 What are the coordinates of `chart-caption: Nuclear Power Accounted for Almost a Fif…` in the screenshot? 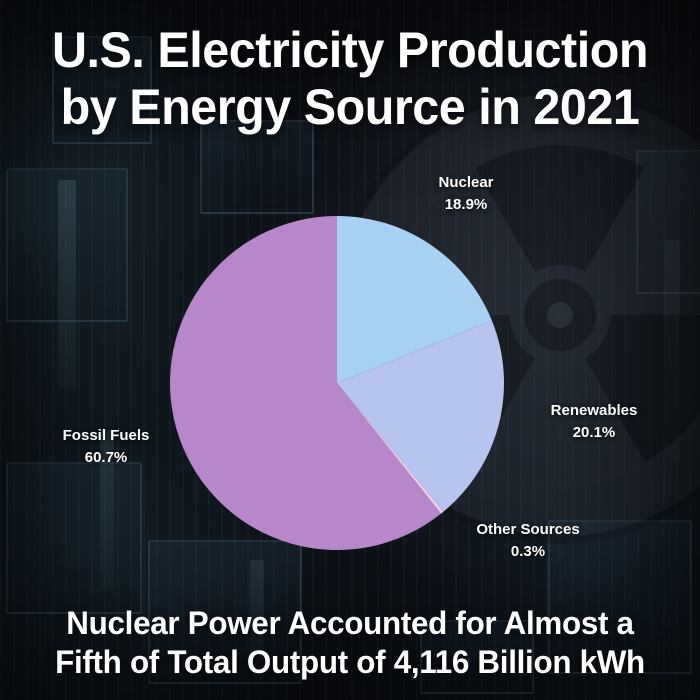 It's located at (350, 643).